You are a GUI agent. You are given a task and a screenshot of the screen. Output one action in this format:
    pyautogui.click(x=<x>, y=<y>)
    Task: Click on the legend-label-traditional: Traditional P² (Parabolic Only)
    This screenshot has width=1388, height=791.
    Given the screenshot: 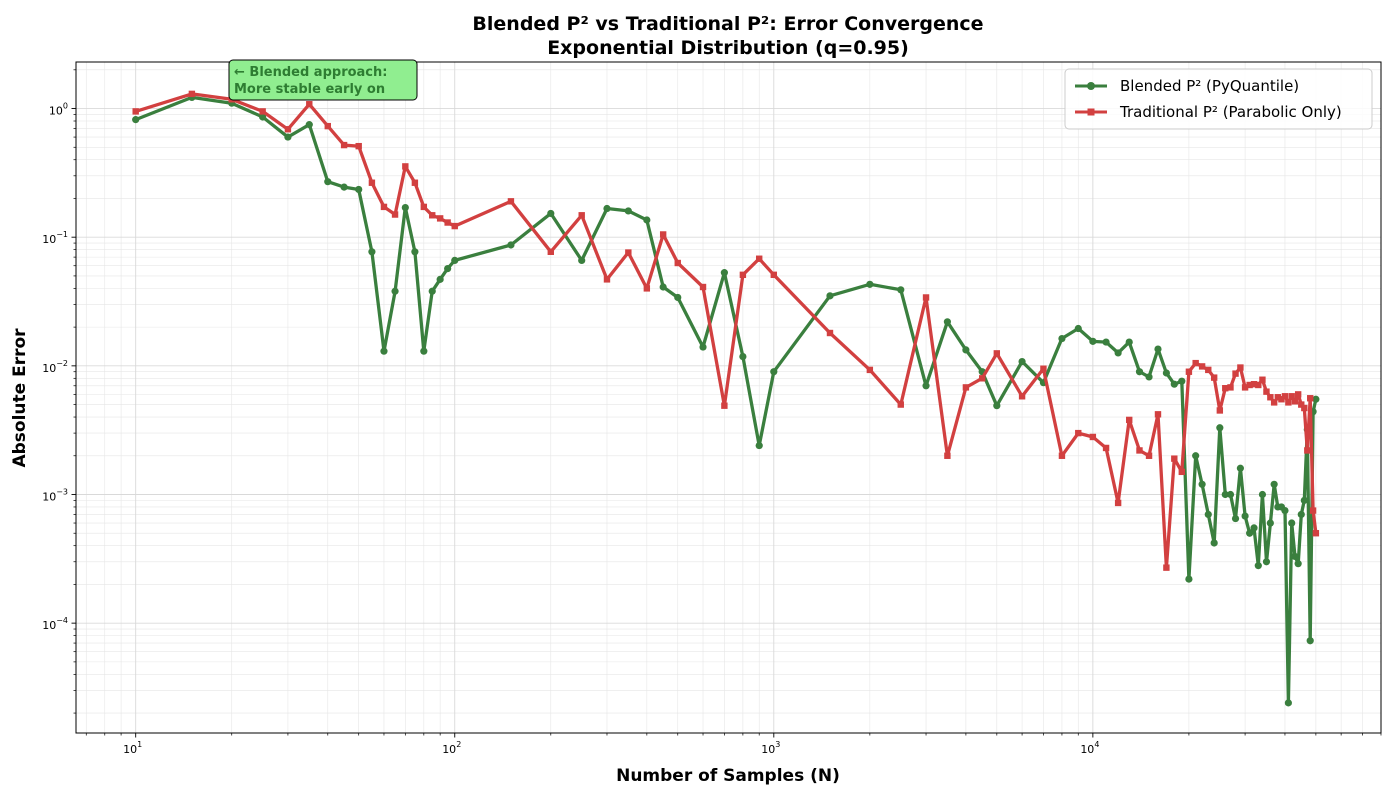 What is the action you would take?
    pyautogui.click(x=1230, y=112)
    